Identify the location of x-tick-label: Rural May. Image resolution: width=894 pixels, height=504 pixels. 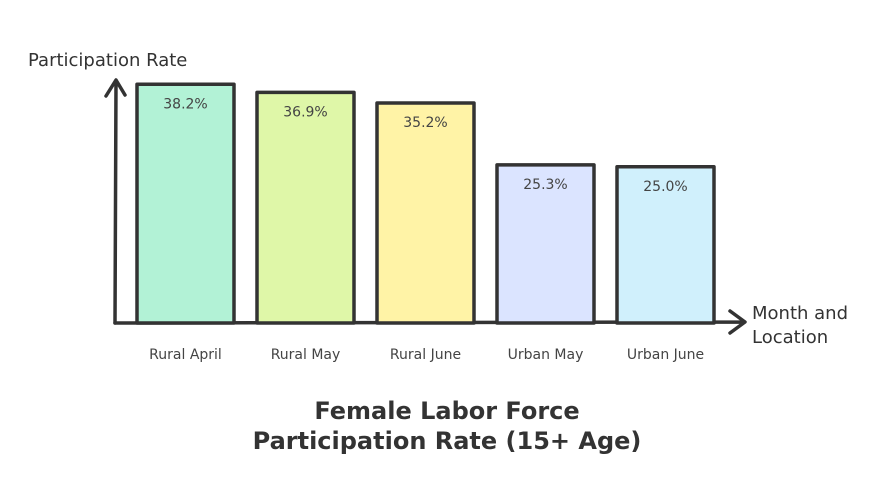
(306, 355).